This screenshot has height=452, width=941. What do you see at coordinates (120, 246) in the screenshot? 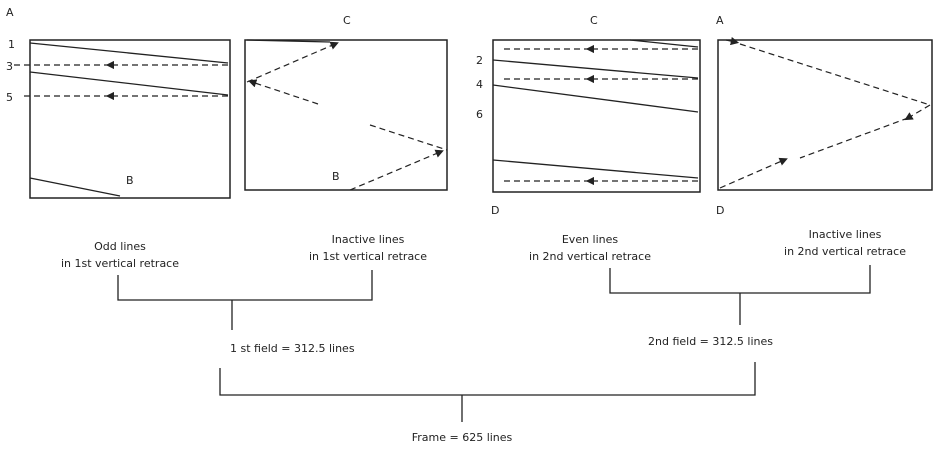
I see `caption: Odd lines` at bounding box center [120, 246].